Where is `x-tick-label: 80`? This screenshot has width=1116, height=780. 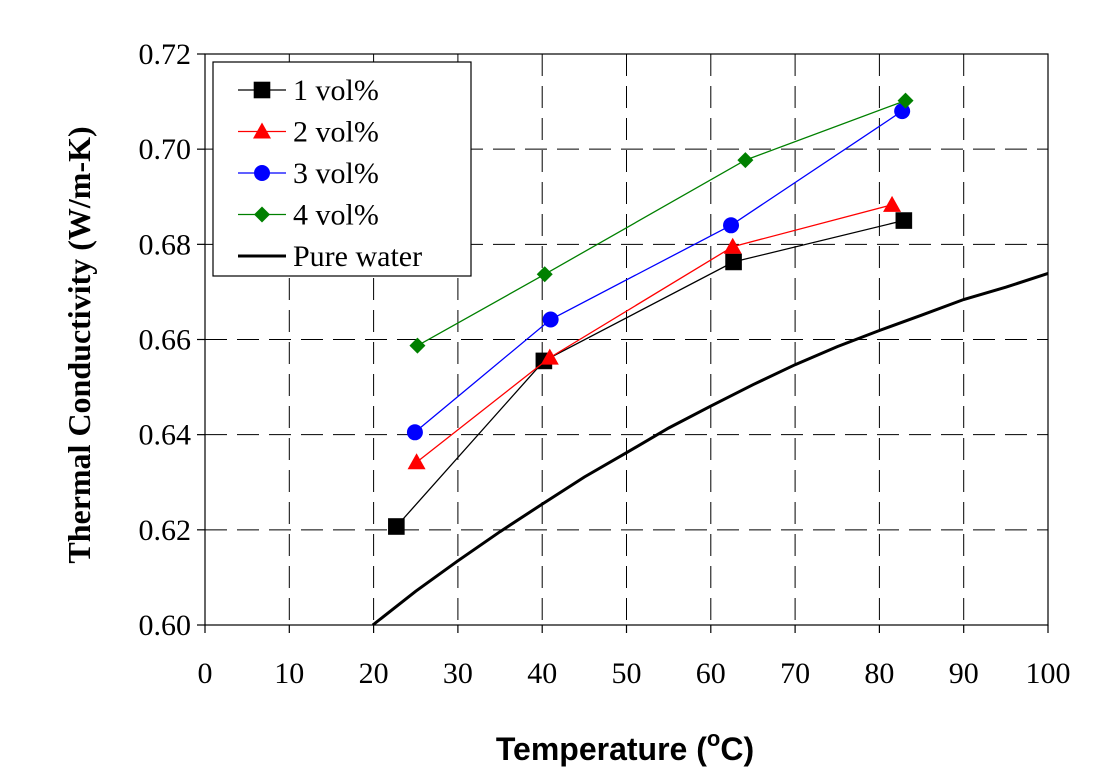
x-tick-label: 80 is located at coordinates (879, 673).